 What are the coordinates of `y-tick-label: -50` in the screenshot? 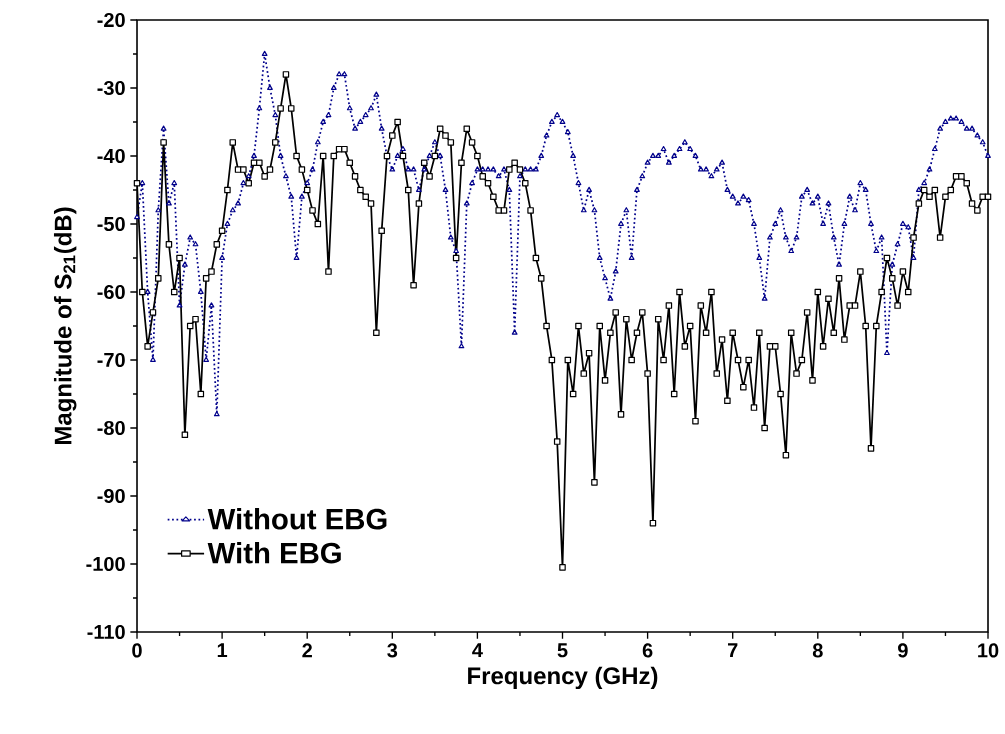 It's located at (111, 224).